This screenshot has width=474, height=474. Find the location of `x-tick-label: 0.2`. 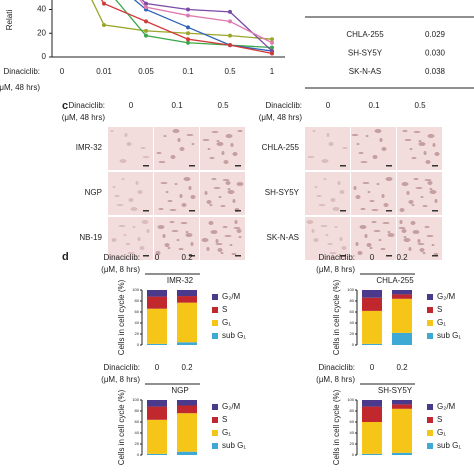

x-tick-label: 0.2 is located at coordinates (187, 367).